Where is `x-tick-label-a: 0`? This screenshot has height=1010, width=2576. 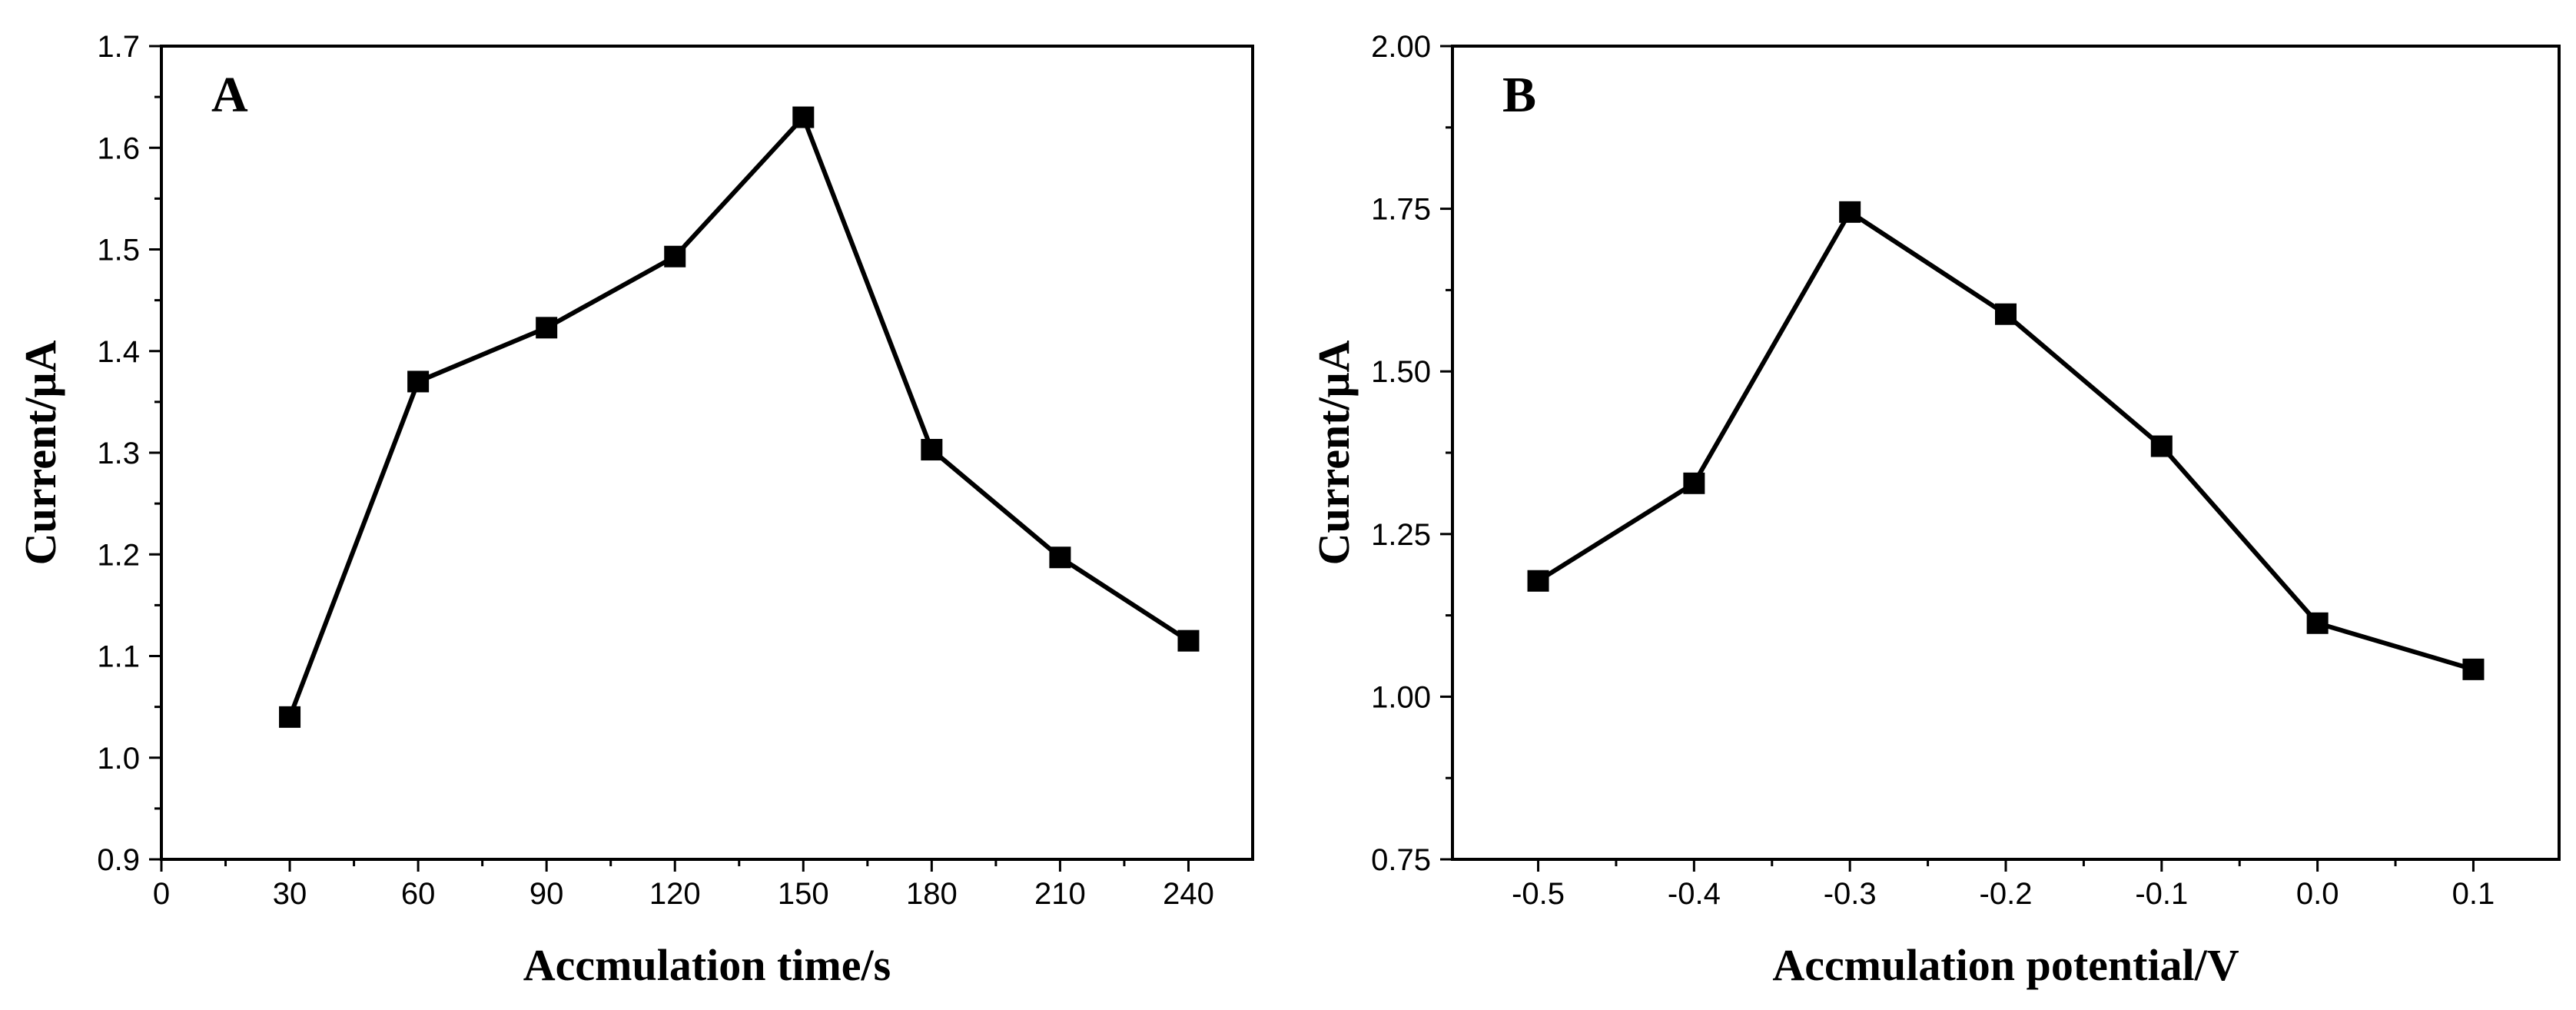
x-tick-label-a: 0 is located at coordinates (161, 894).